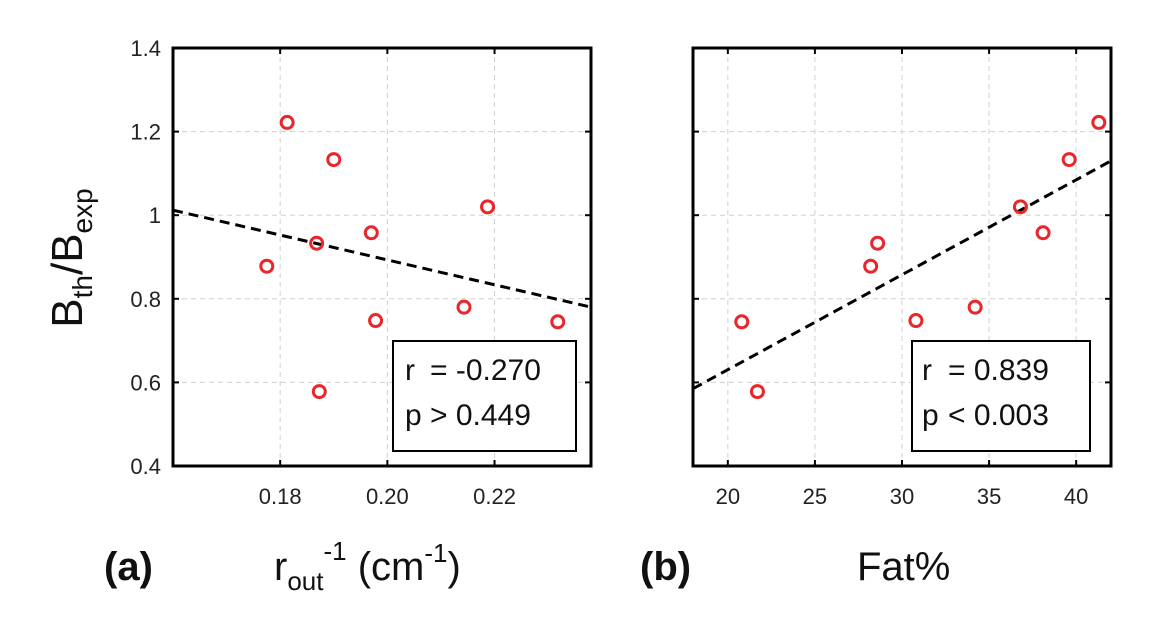 Image resolution: width=1166 pixels, height=622 pixels. I want to click on y-tick-label: 1, so click(155, 215).